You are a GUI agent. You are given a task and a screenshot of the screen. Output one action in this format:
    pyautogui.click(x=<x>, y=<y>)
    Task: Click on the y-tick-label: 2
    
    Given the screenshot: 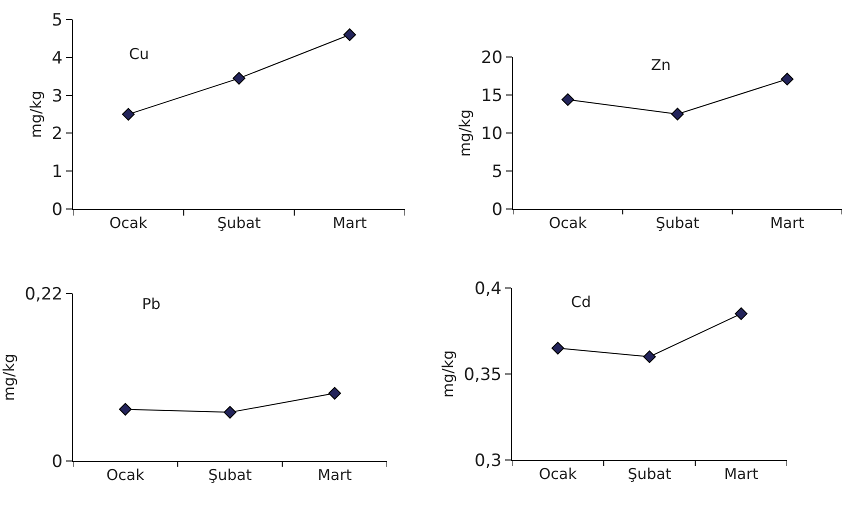 What is the action you would take?
    pyautogui.click(x=57, y=134)
    